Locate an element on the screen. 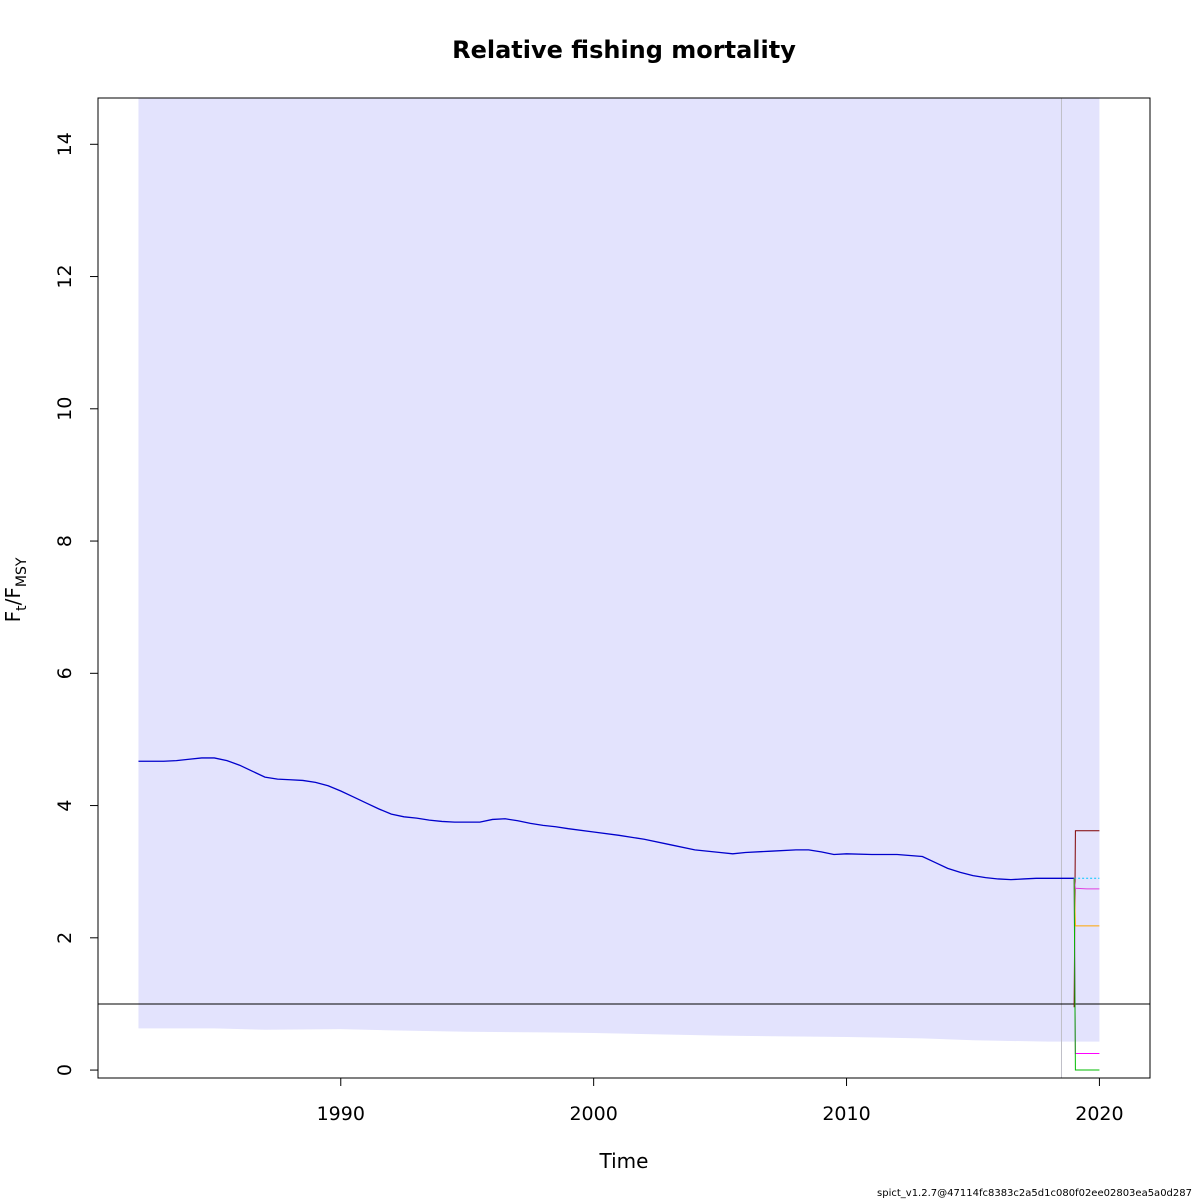 This screenshot has width=1200, height=1200. y-axis-label: Ft/FMSY is located at coordinates (15, 589).